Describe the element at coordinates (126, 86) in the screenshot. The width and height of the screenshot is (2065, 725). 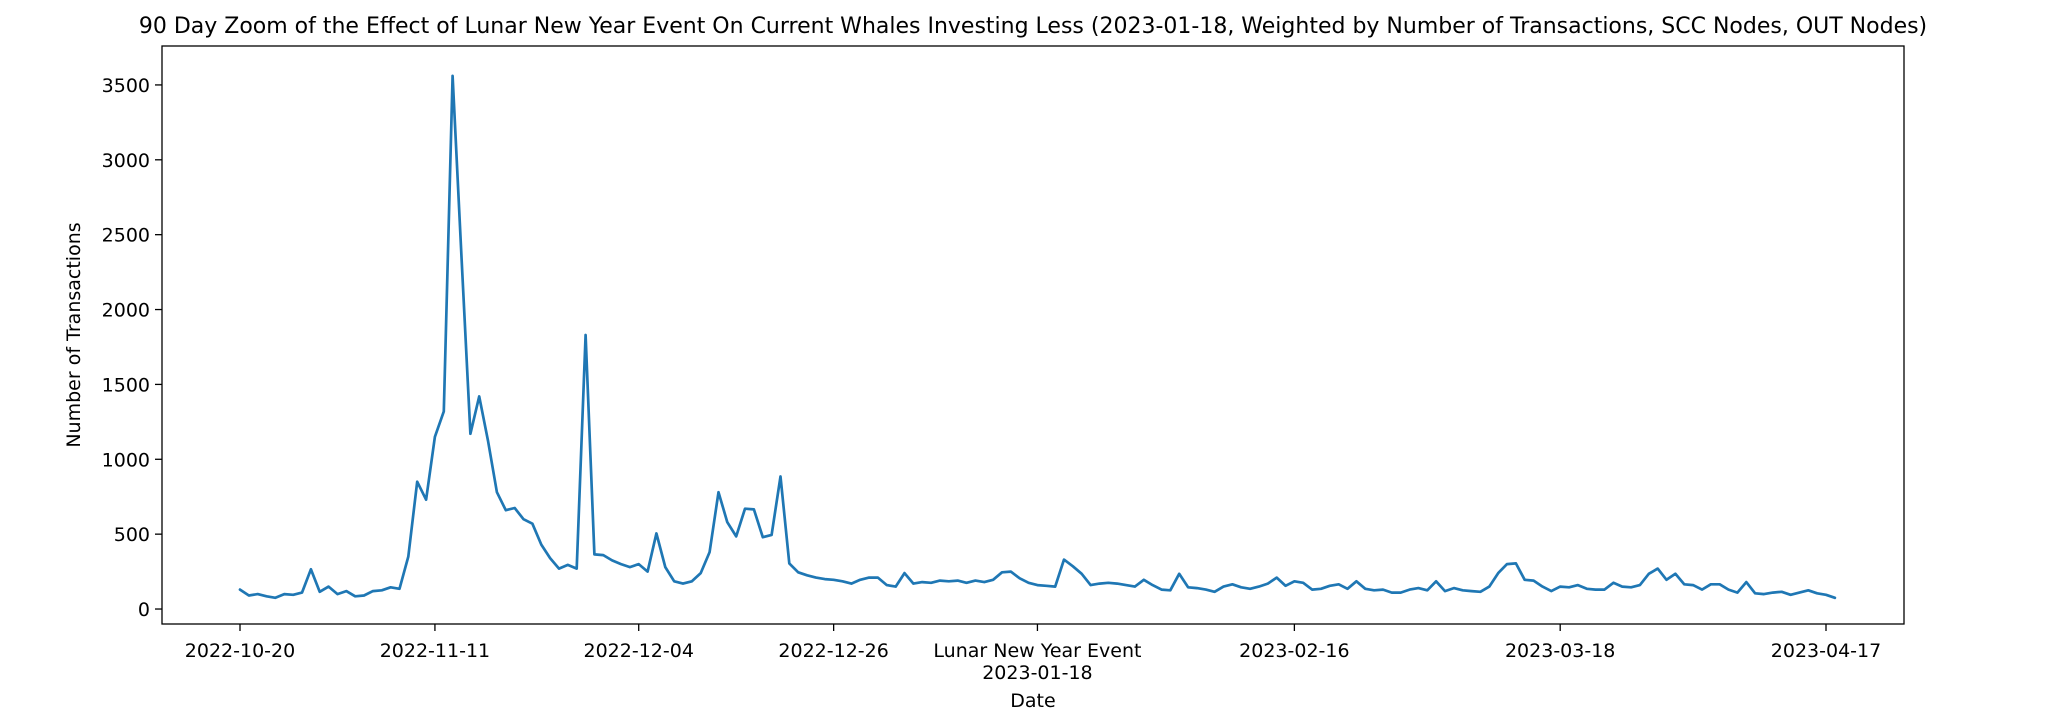
I see `y-tick-label: 3500` at that location.